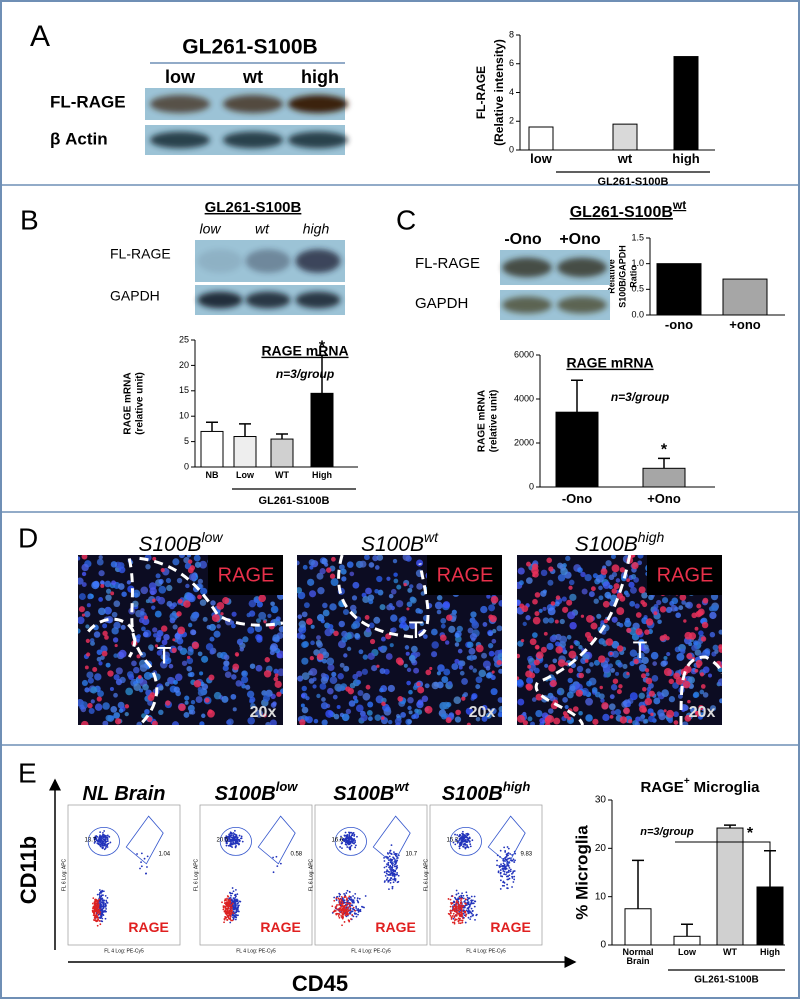 This screenshot has height=999, width=800. What do you see at coordinates (253, 207) in the screenshot?
I see `blot-title: GL261-S100B` at bounding box center [253, 207].